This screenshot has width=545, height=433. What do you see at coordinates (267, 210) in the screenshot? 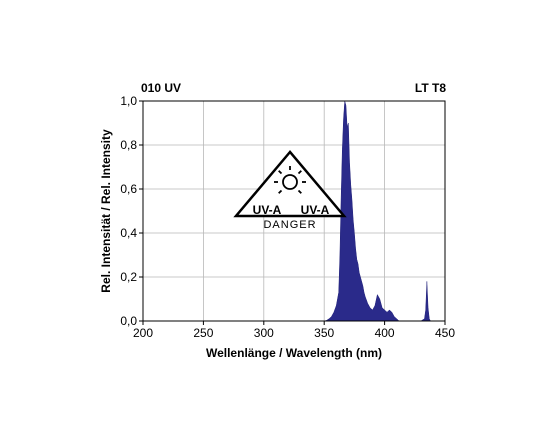
I see `uv-a-left-label: UV-A` at bounding box center [267, 210].